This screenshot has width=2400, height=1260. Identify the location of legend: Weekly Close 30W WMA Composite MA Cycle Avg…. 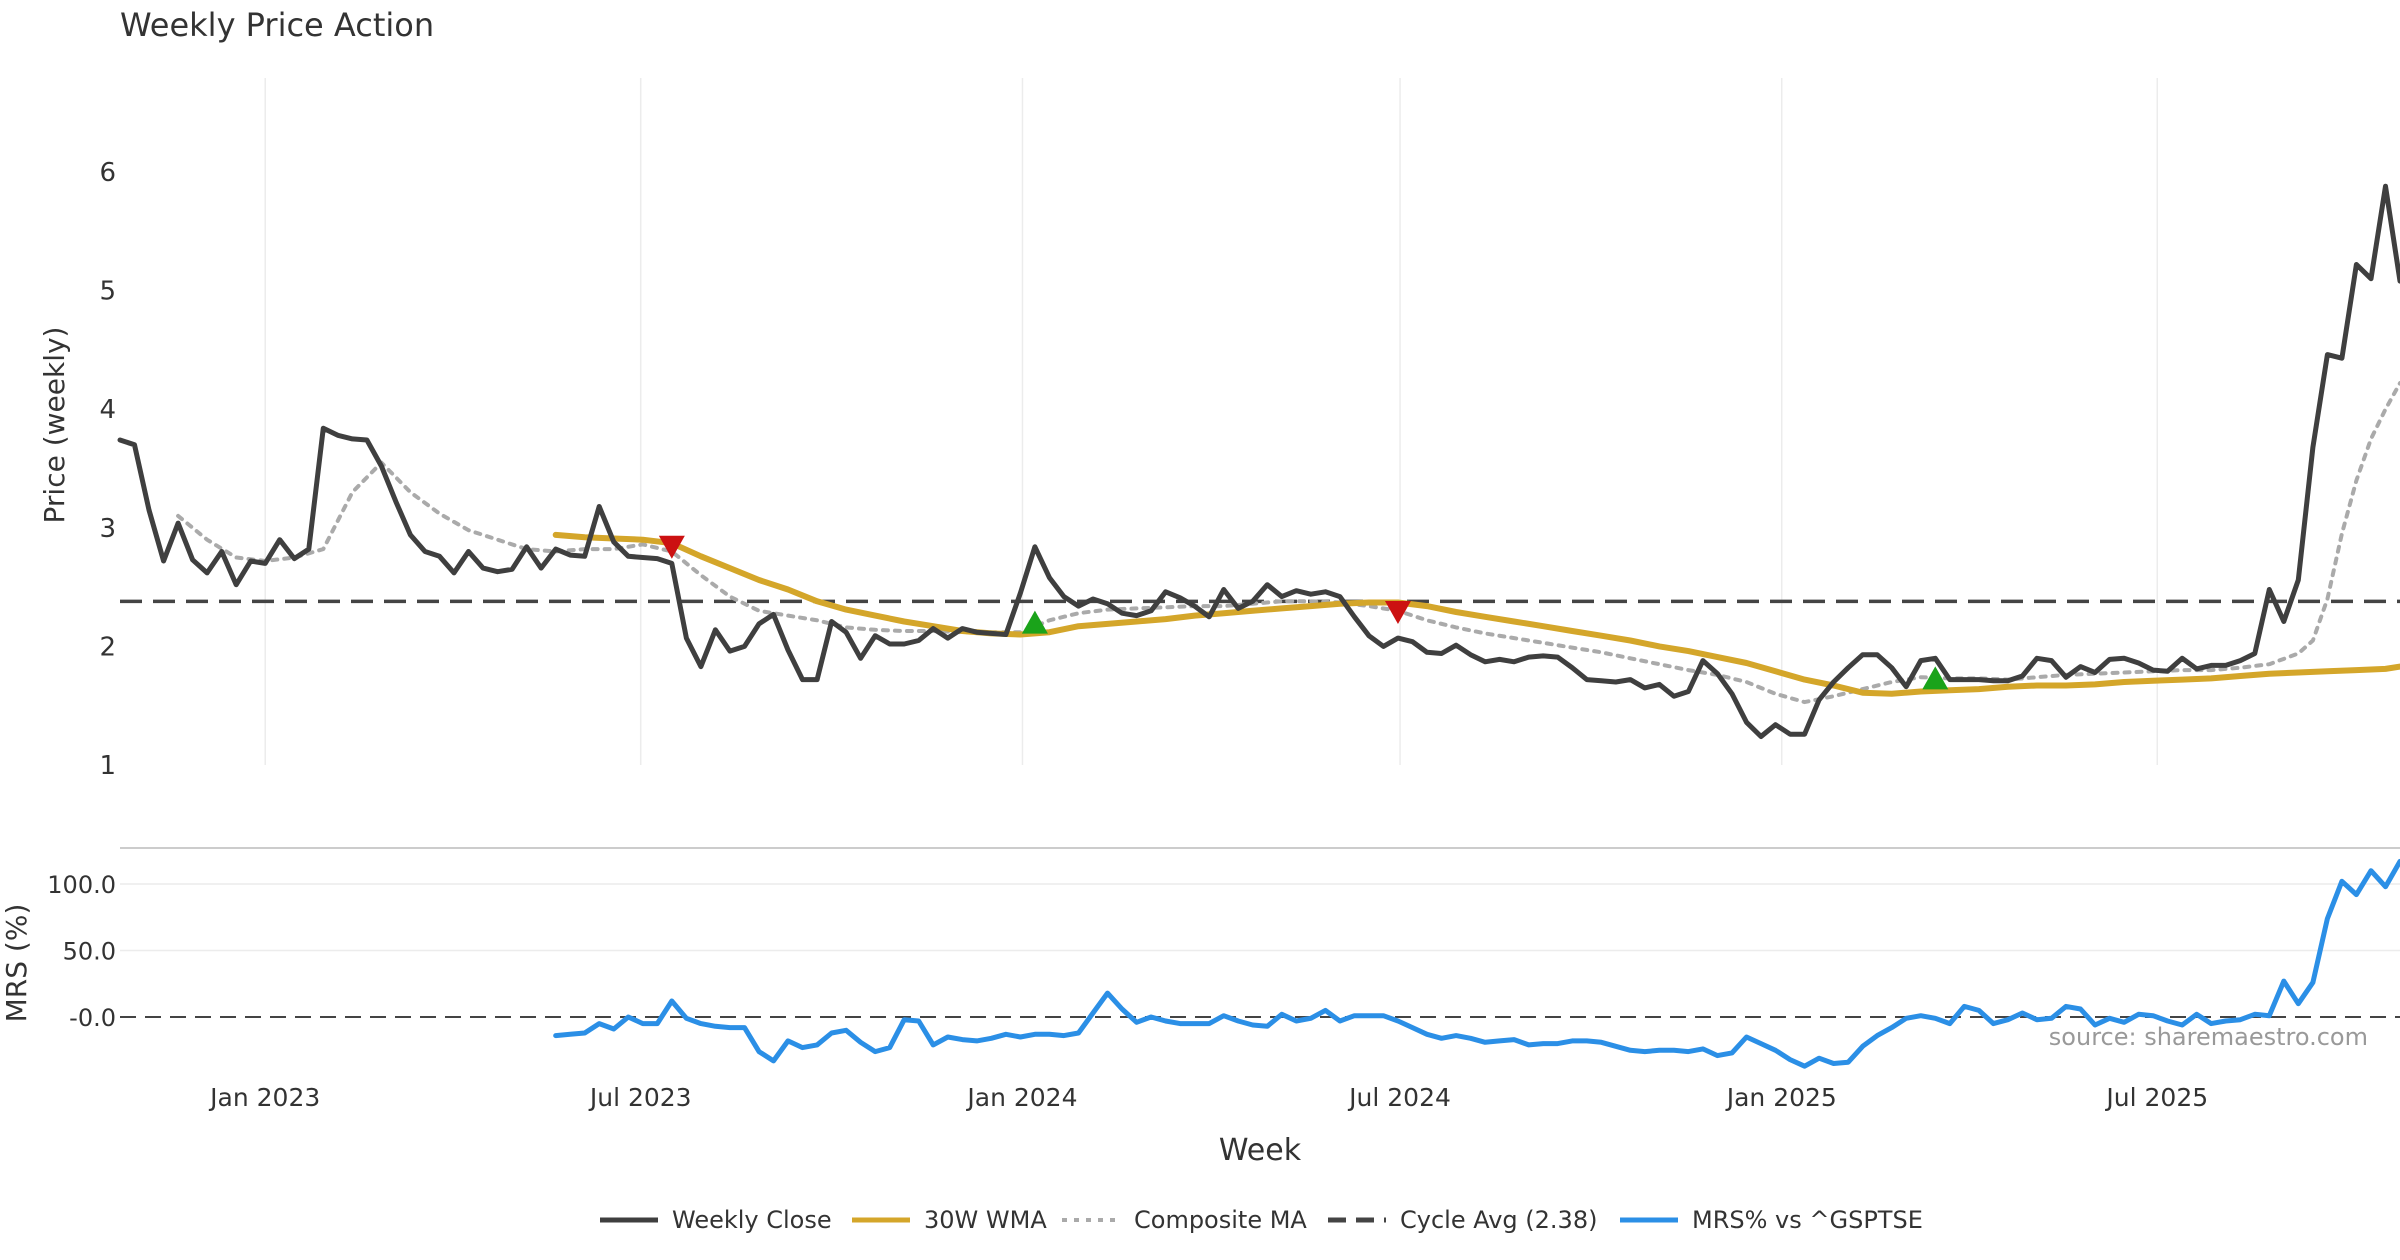
(1261, 1220).